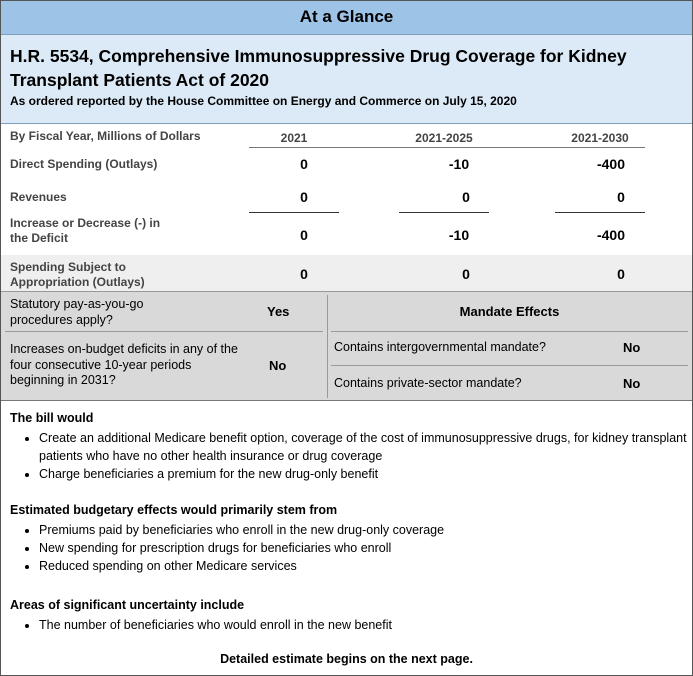 Image resolution: width=693 pixels, height=676 pixels. Describe the element at coordinates (428, 383) in the screenshot. I see `private-sector-mandate-label: Contains private-sector mandate?` at that location.